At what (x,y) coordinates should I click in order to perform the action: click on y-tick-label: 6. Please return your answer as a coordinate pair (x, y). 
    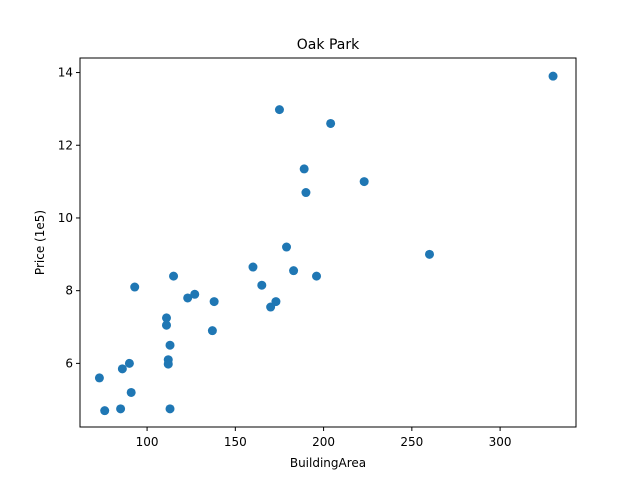
    Looking at the image, I should click on (69, 363).